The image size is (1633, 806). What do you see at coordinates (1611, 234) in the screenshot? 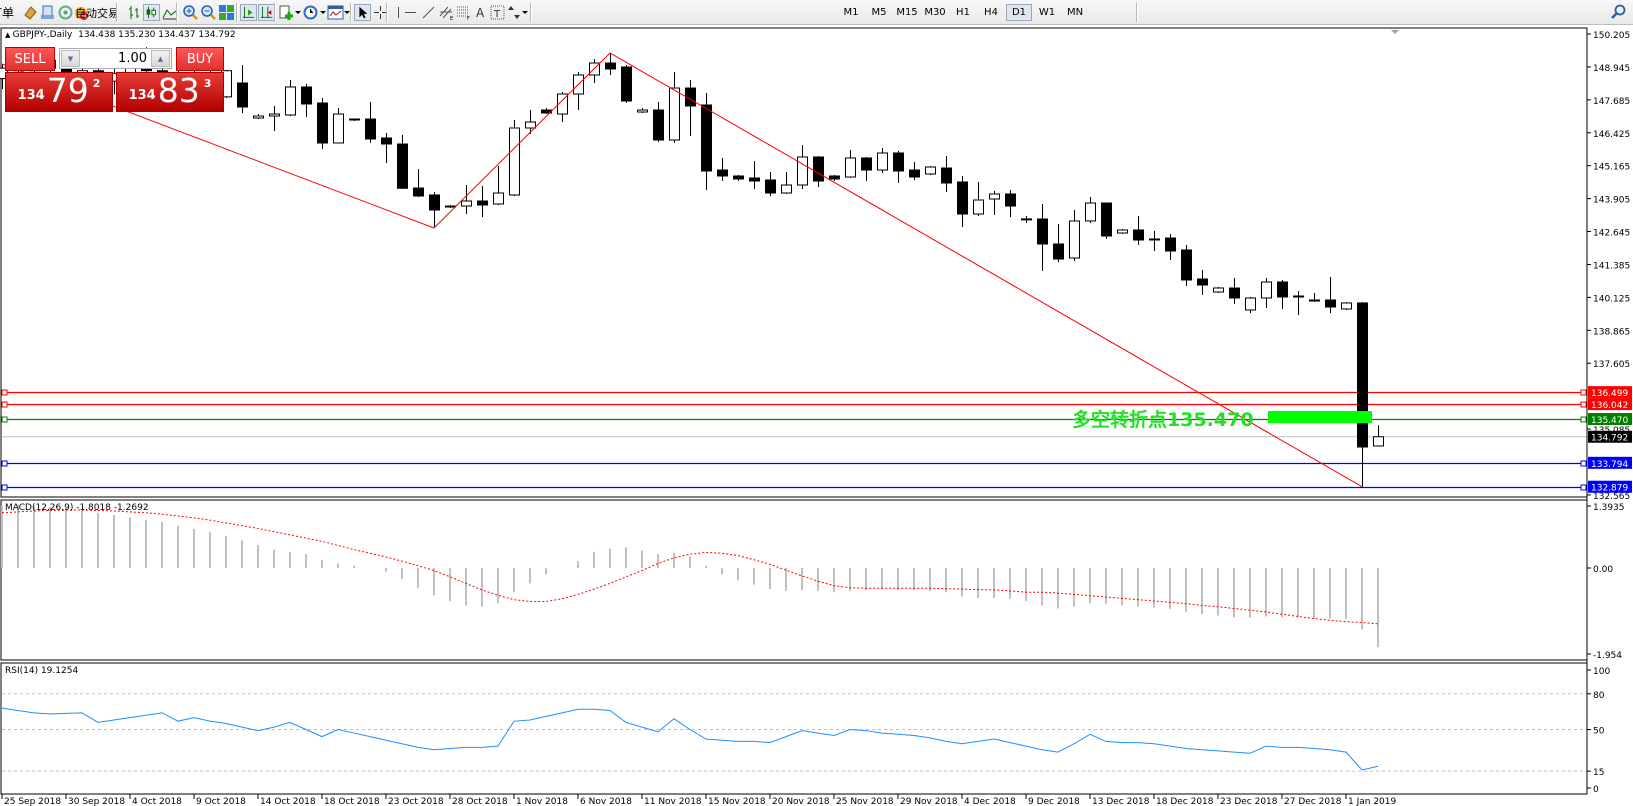
I see `price-axis-label: 142.645` at bounding box center [1611, 234].